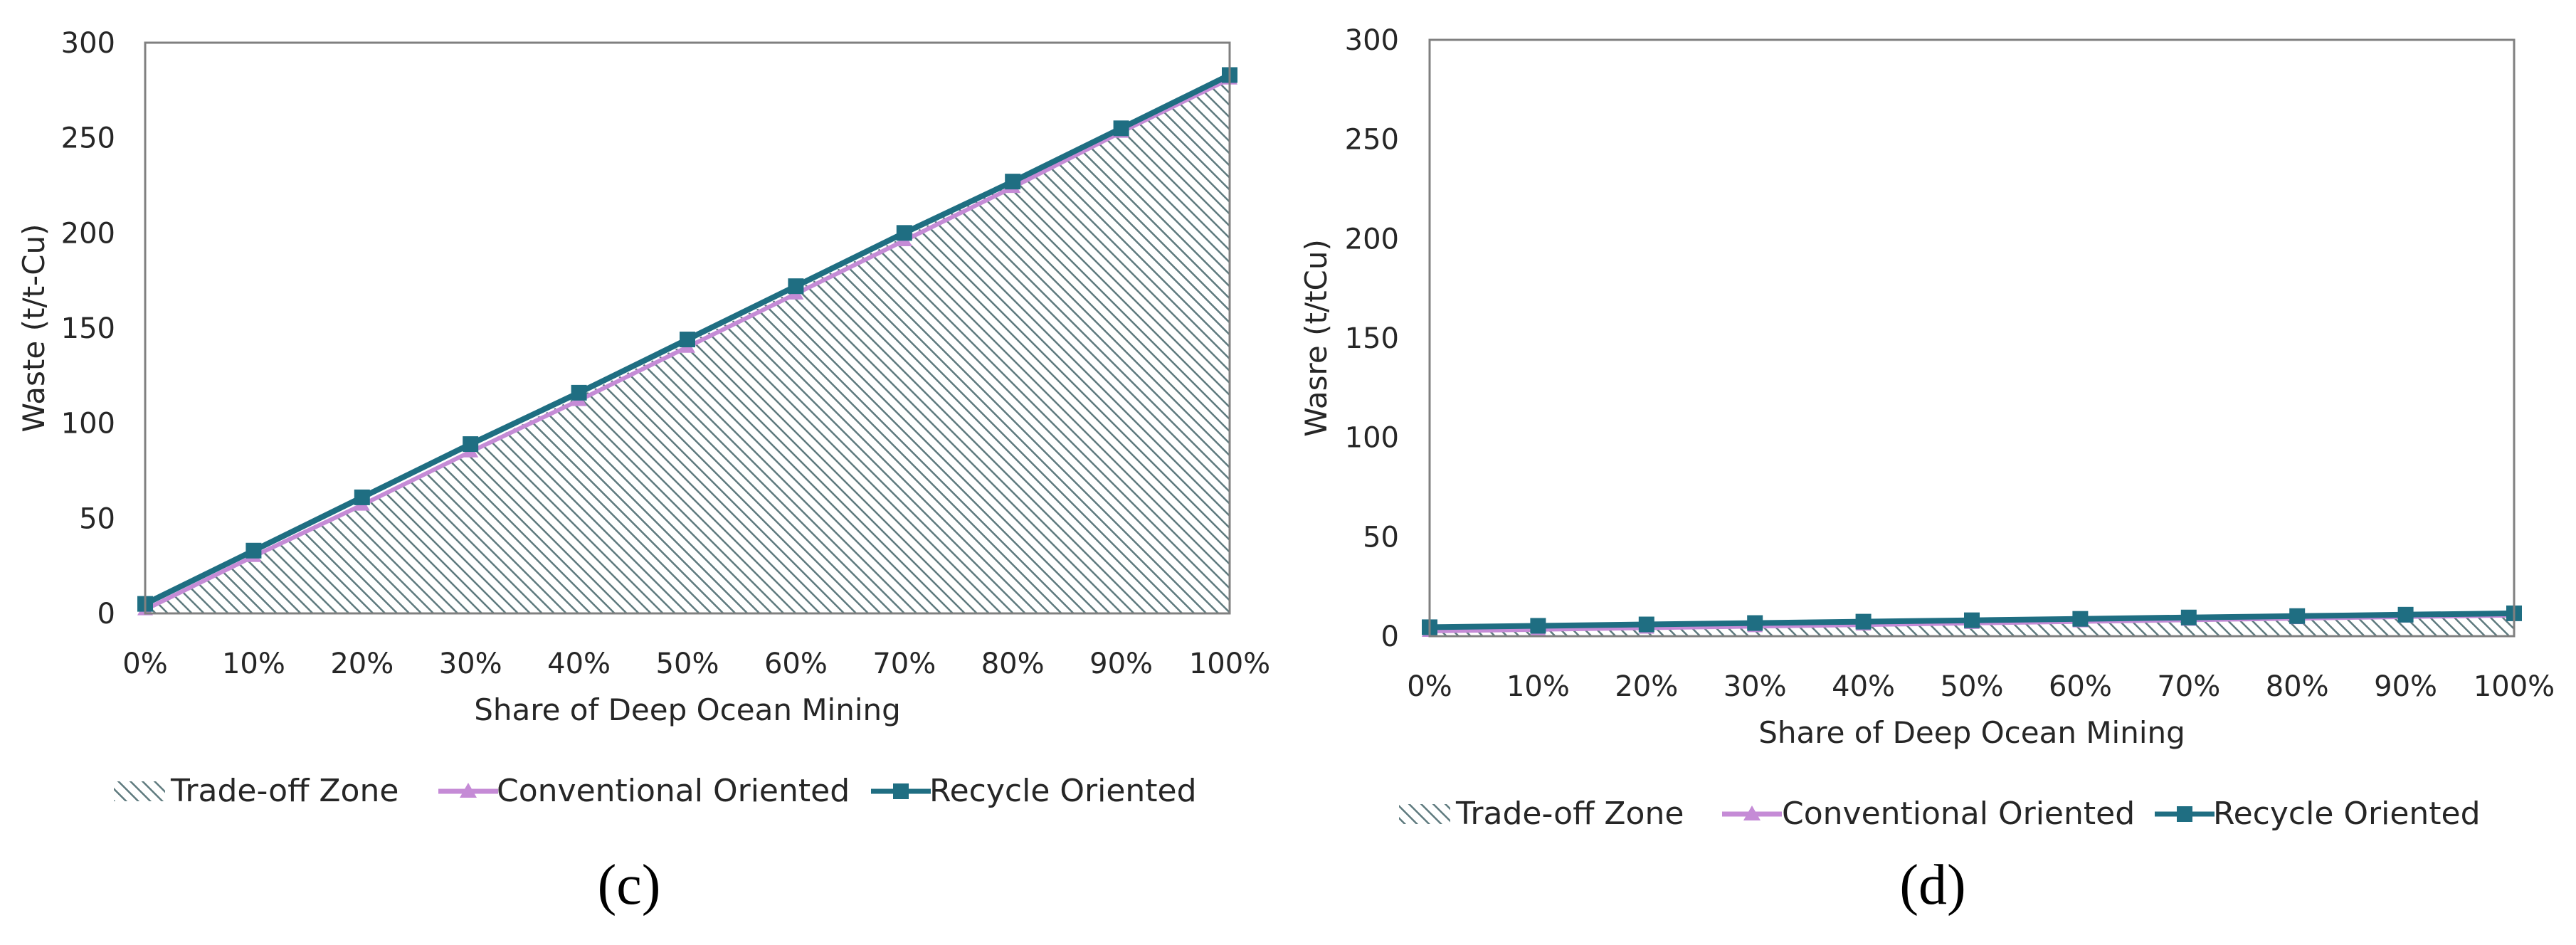 This screenshot has width=2576, height=945. What do you see at coordinates (629, 885) in the screenshot?
I see `panel-label: (c)` at bounding box center [629, 885].